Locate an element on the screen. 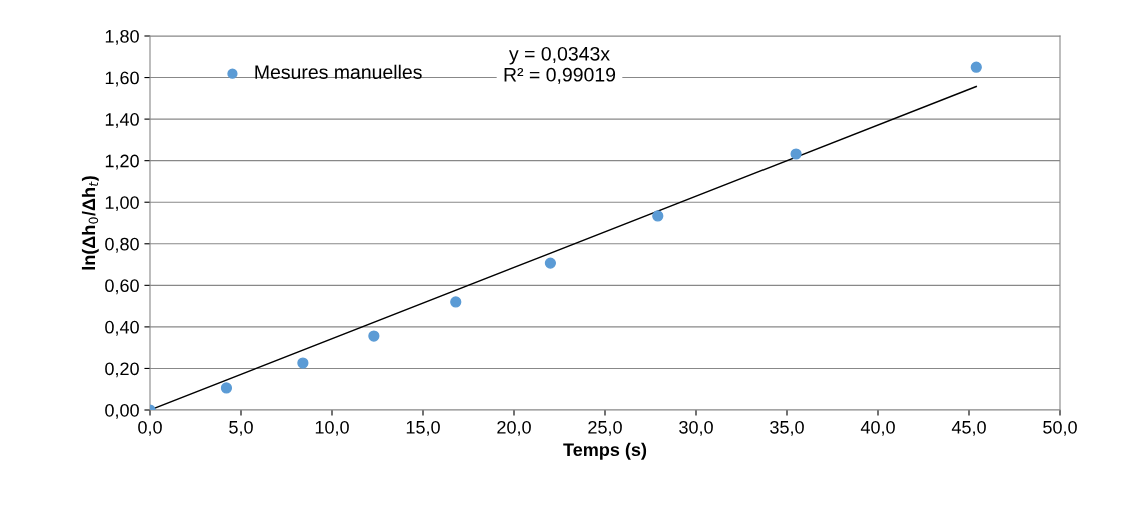 The width and height of the screenshot is (1144, 518). x-tick-label: 45,0 is located at coordinates (968, 428).